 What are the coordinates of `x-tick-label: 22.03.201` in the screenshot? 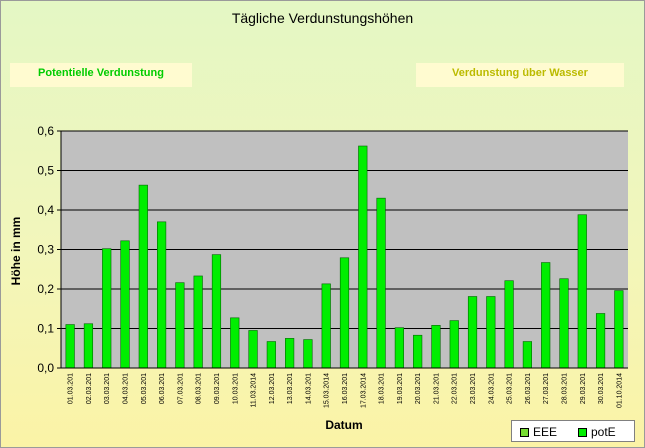 It's located at (455, 388).